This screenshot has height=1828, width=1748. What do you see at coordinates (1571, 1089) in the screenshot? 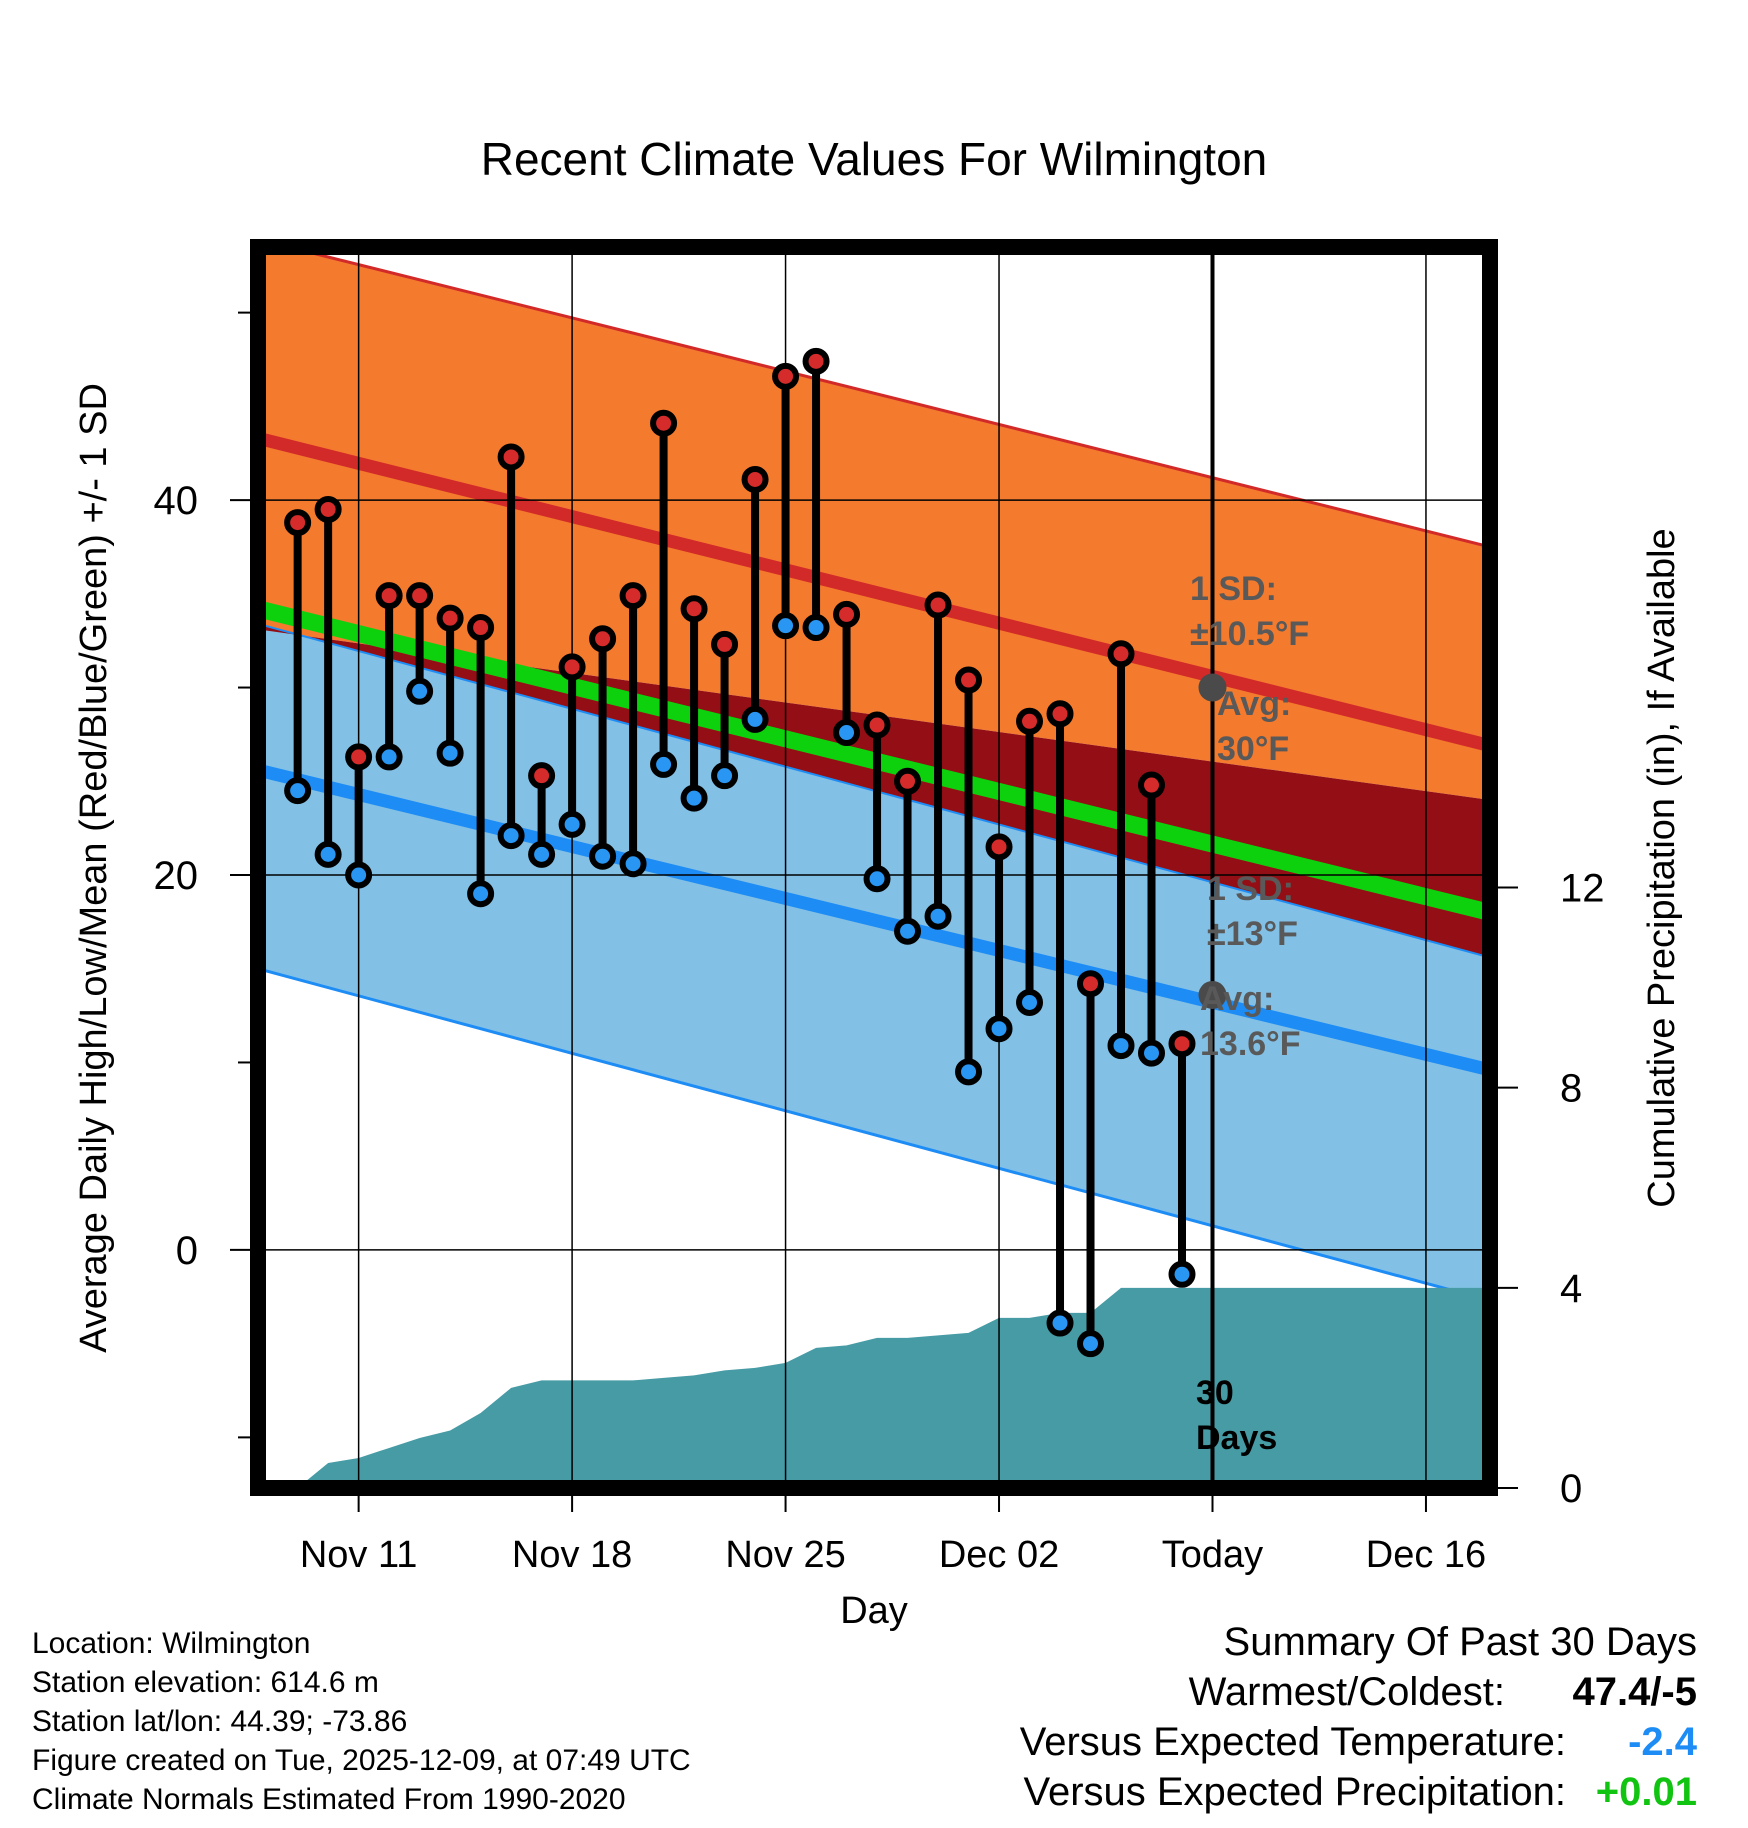
I see `y2-tick-label: 8` at bounding box center [1571, 1089].